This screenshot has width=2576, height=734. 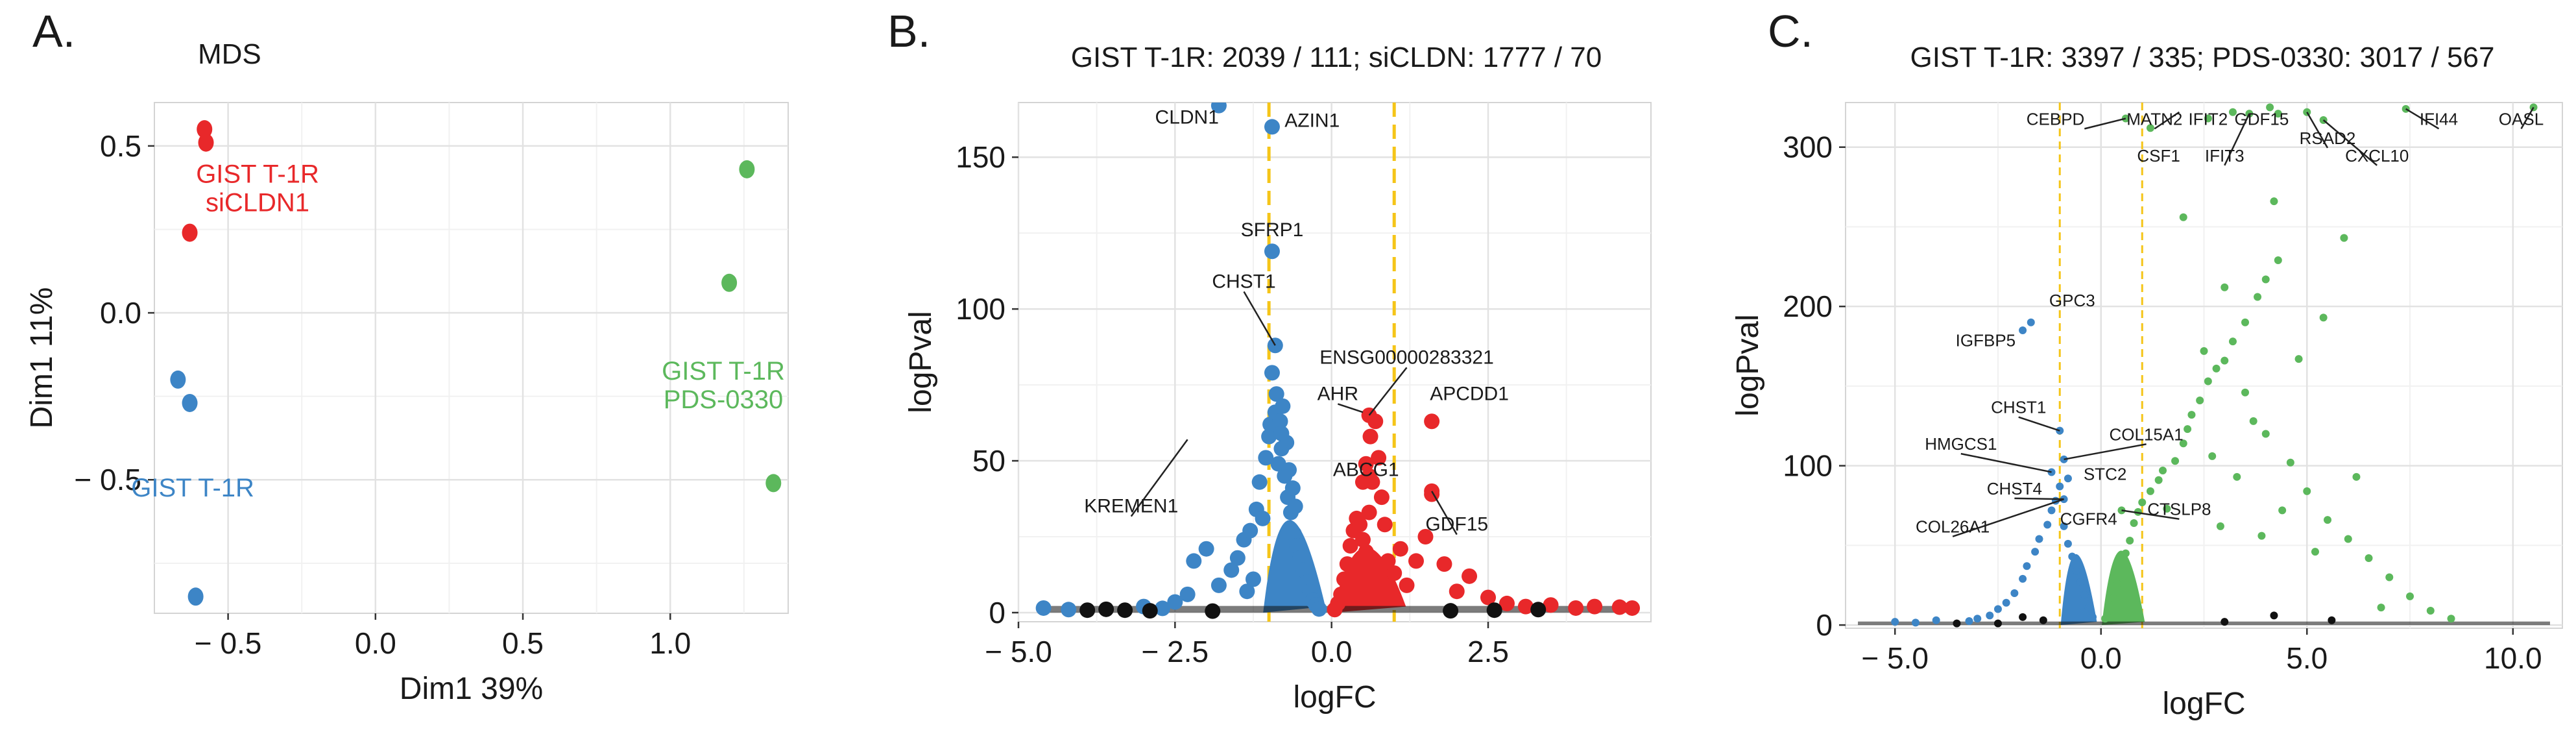 What do you see at coordinates (1953, 527) in the screenshot?
I see `gene-label: COL26A1` at bounding box center [1953, 527].